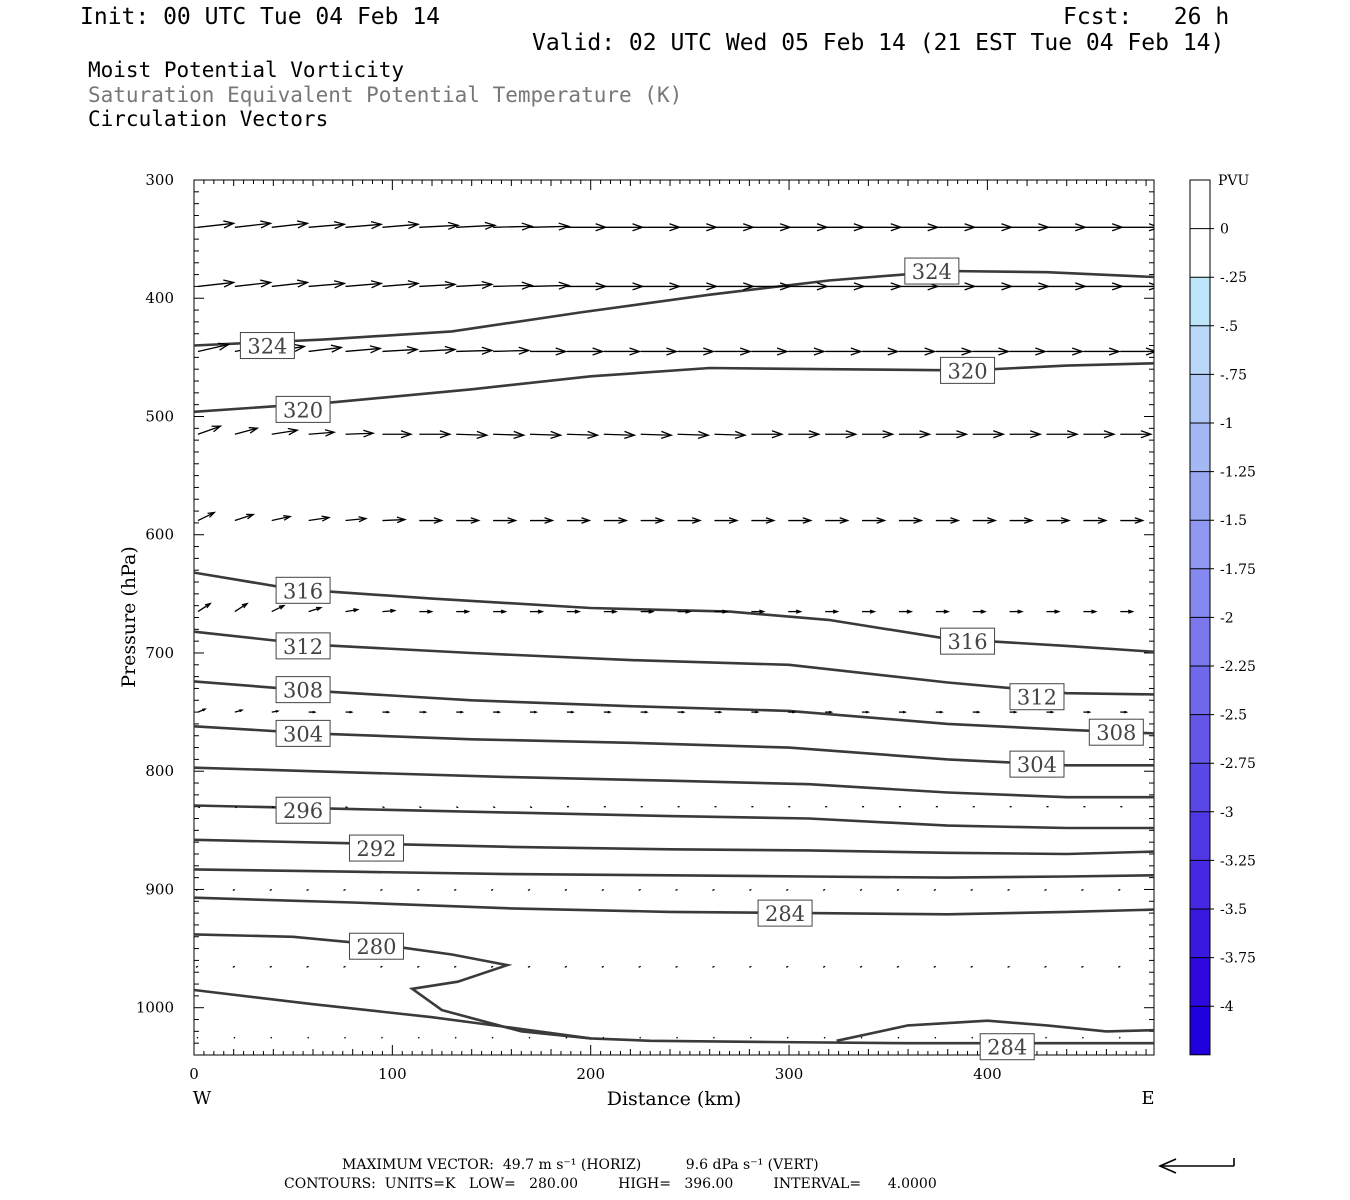  I want to click on colorbar-label: -2.5, so click(1233, 716).